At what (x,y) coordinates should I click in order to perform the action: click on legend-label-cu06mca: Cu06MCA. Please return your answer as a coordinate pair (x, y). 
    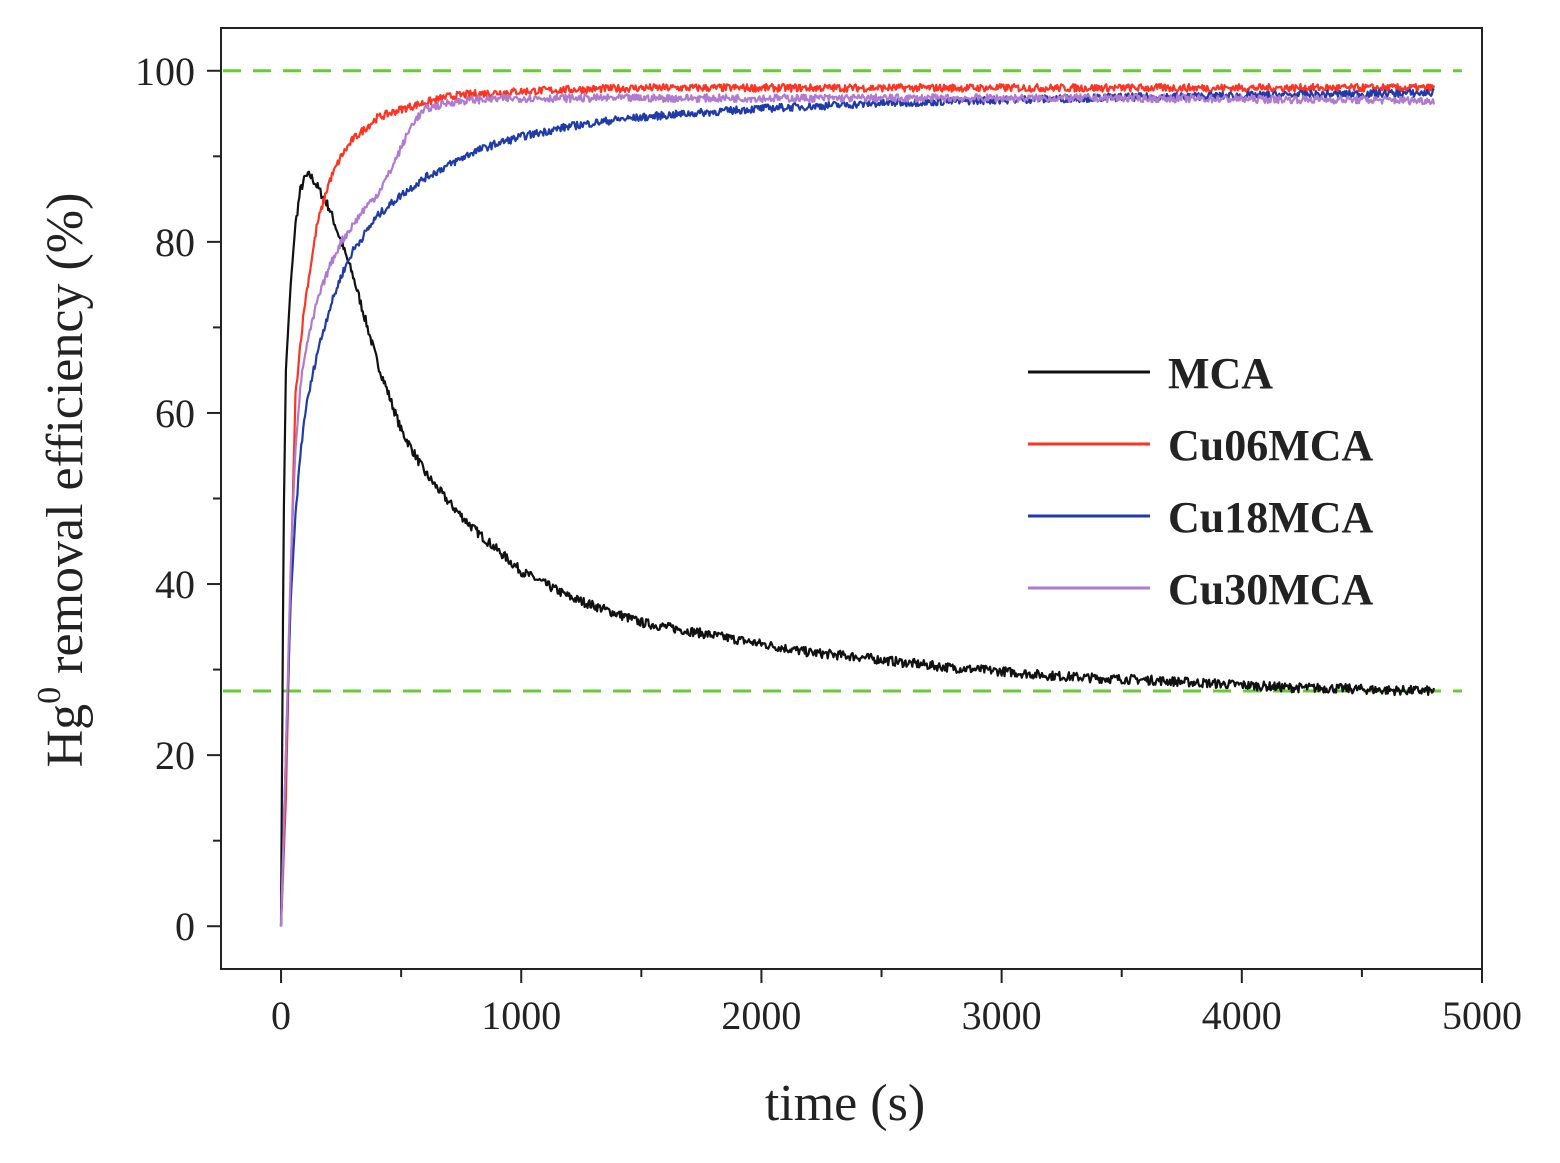
    Looking at the image, I should click on (1271, 445).